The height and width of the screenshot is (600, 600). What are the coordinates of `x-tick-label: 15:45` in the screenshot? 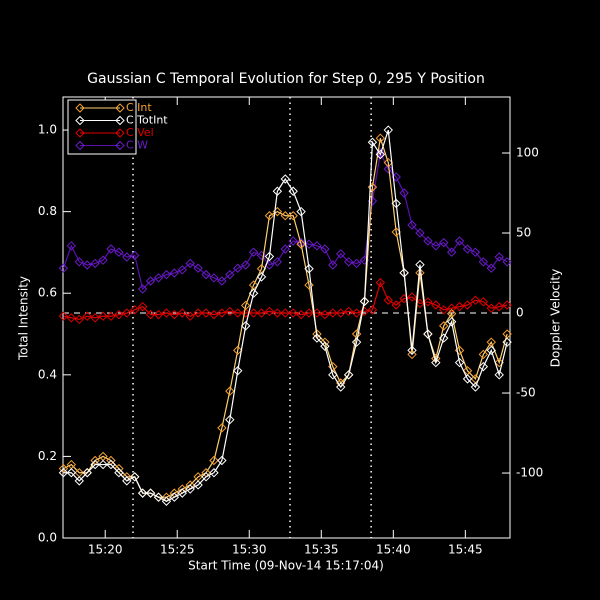 It's located at (465, 550).